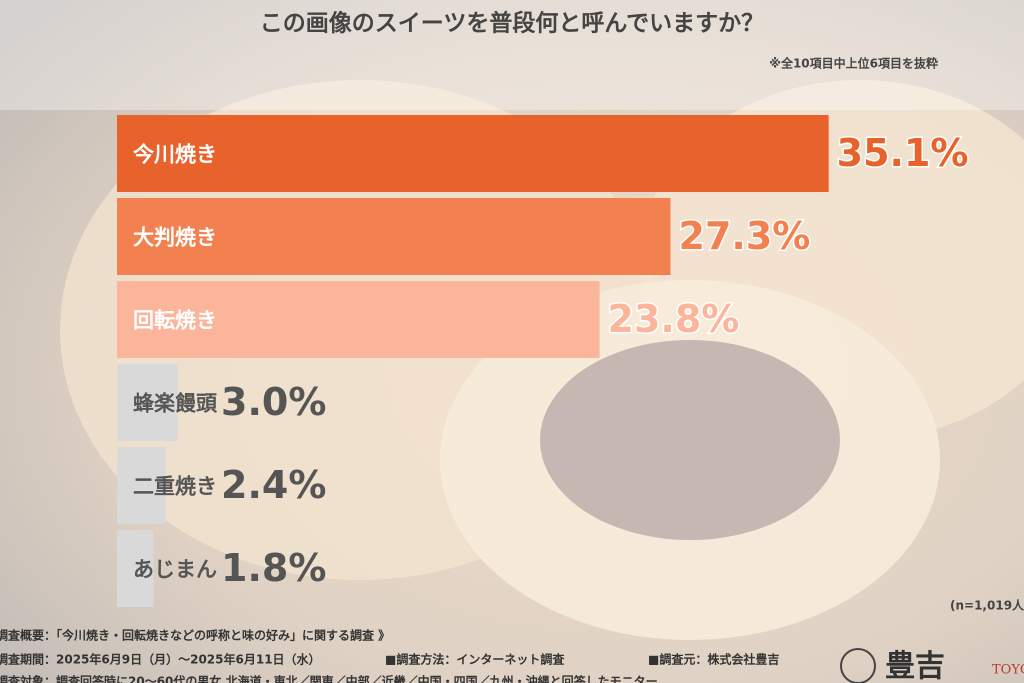 Image resolution: width=1024 pixels, height=683 pixels. Describe the element at coordinates (273, 402) in the screenshot. I see `value-label: 3.0%` at that location.